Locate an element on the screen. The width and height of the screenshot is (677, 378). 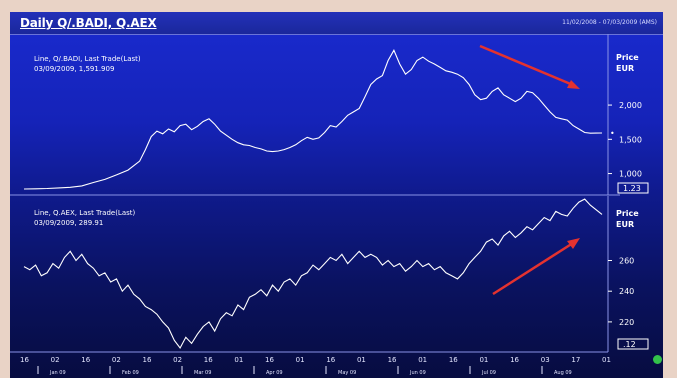
top-legend-series: Line, Q/.BADI, Last Trade(Last) is located at coordinates (87, 59).